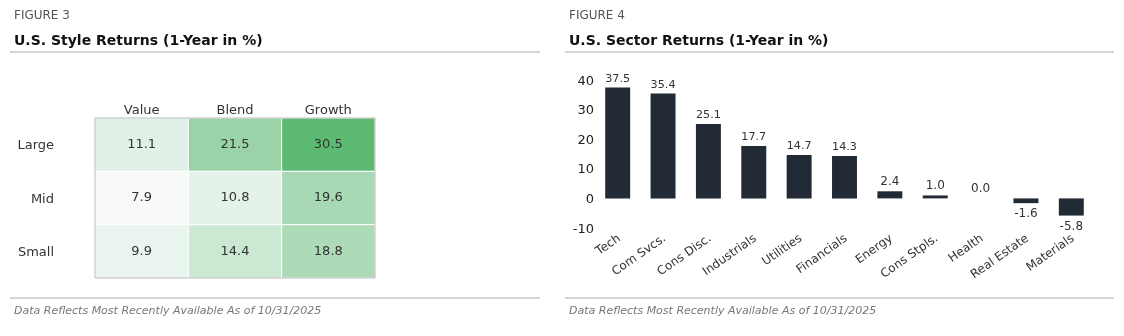  Describe the element at coordinates (235, 110) in the screenshot. I see `x-tick-label: Blend` at that location.